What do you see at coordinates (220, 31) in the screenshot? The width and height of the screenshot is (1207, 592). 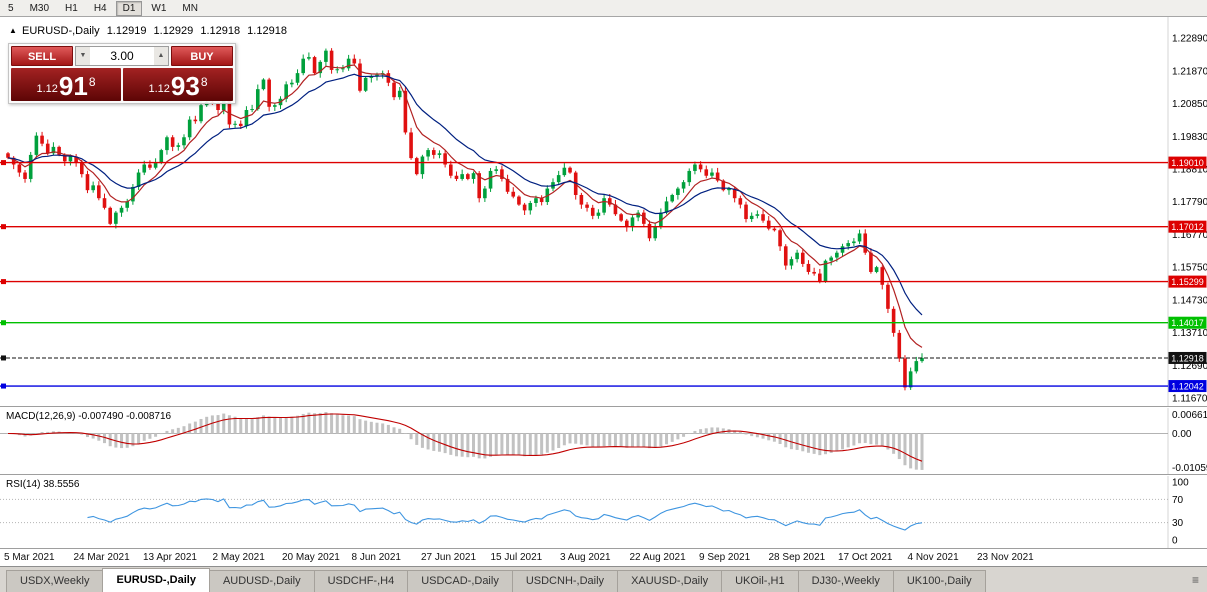 I see `ohlc-low: 1.12918` at bounding box center [220, 31].